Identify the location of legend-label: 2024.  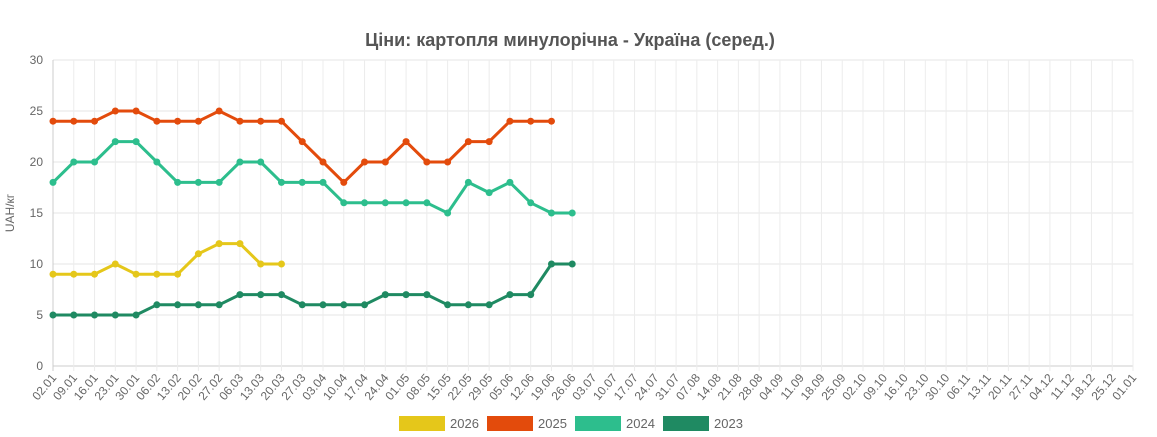
(640, 423).